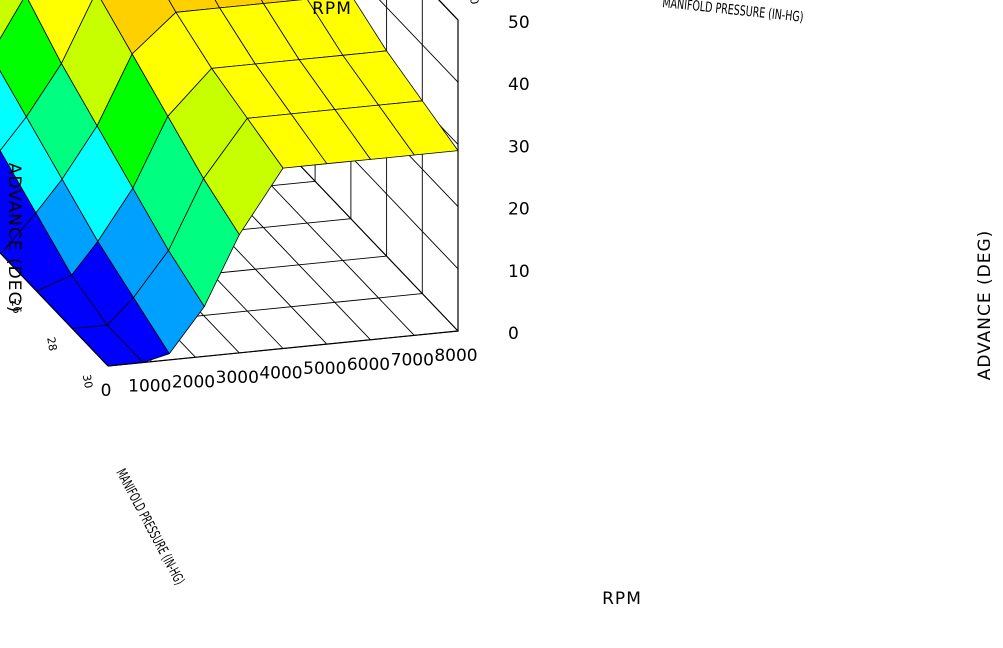 The height and width of the screenshot is (648, 1003). What do you see at coordinates (519, 272) in the screenshot?
I see `advance-tick-right: 10` at bounding box center [519, 272].